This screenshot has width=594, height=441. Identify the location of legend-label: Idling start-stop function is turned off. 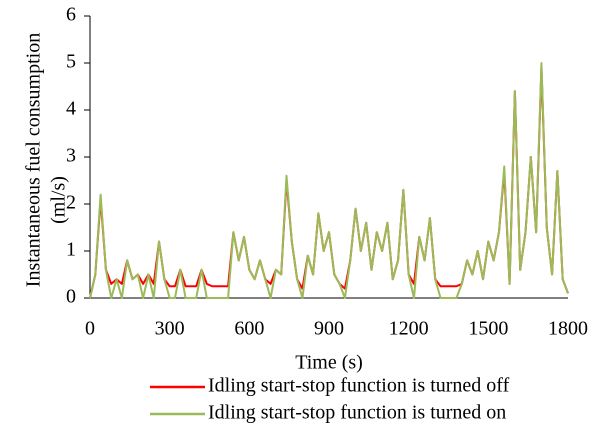
(359, 386).